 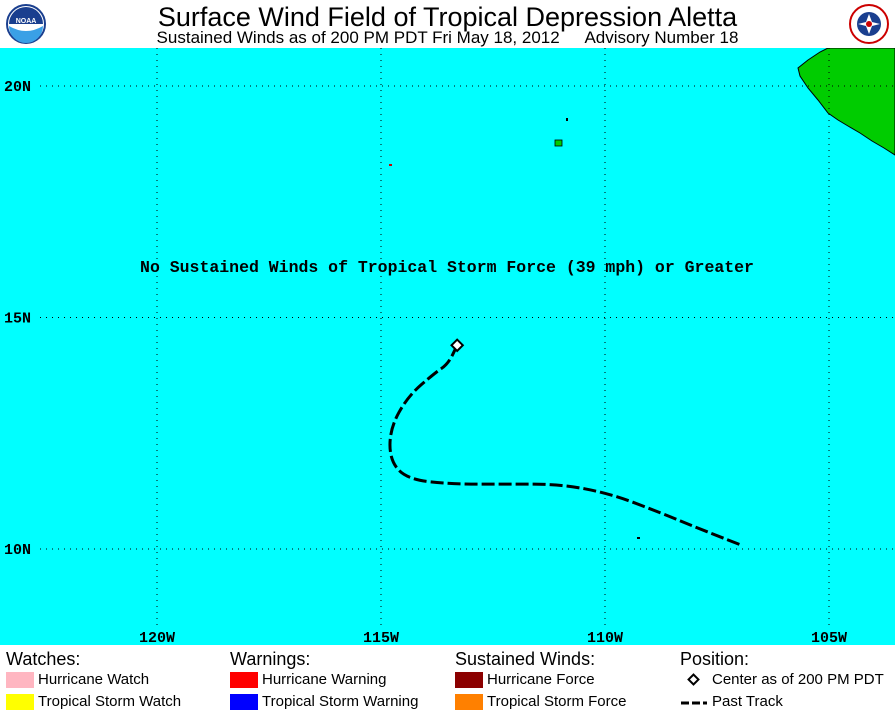 I want to click on legend-center-position: Center as of 200 PM PDT, so click(x=782, y=680).